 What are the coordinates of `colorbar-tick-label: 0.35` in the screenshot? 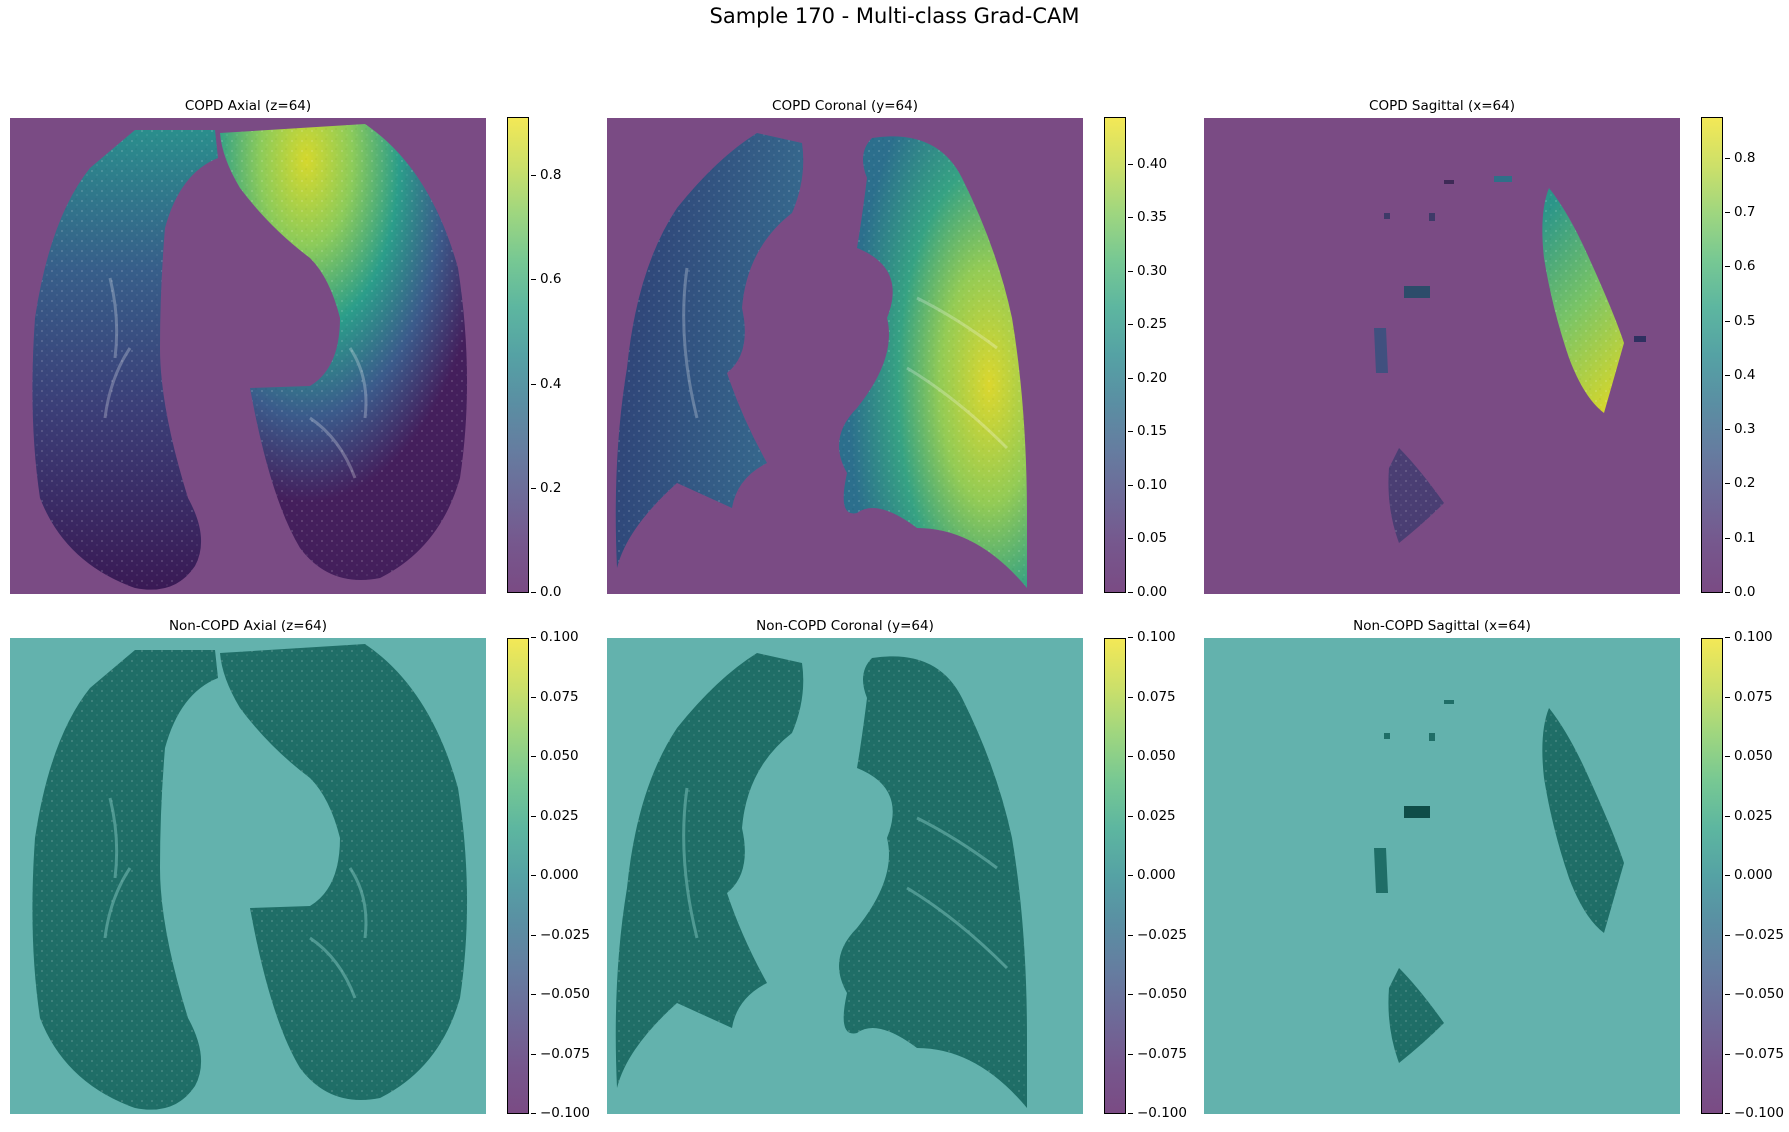 It's located at (1147, 217).